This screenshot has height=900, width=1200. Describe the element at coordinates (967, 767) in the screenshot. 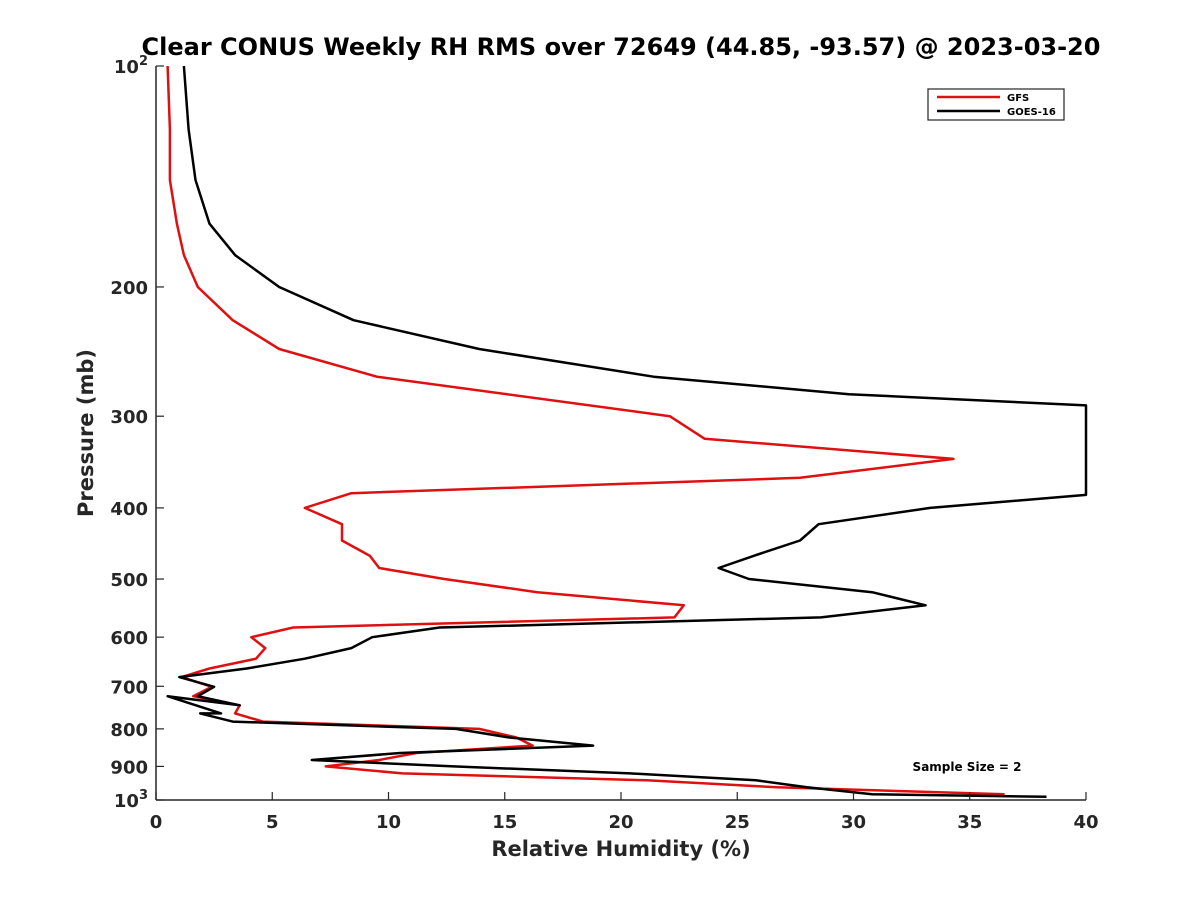

I see `sample-size-annotation: Sample Size = 2` at that location.